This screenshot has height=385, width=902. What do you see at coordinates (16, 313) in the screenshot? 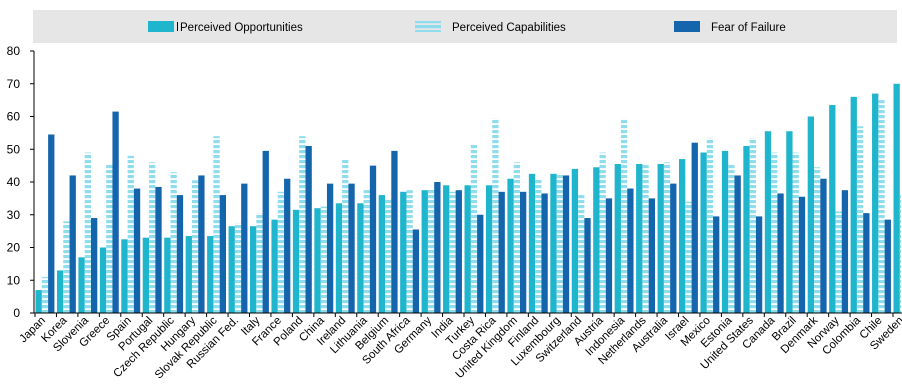
I see `y-tick-label: 0` at bounding box center [16, 313].